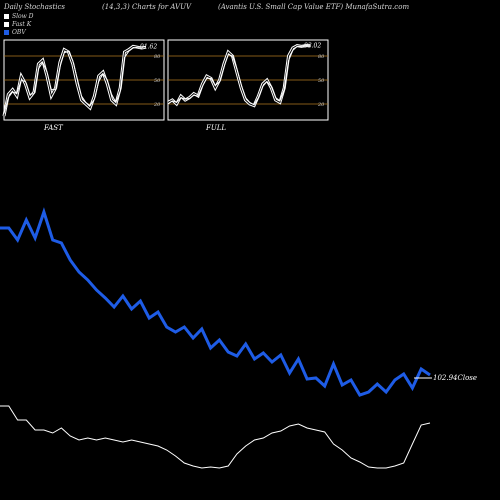 Image resolution: width=500 pixels, height=500 pixels. What do you see at coordinates (148, 47) in the screenshot?
I see `fast-last-value: 91.62` at bounding box center [148, 47].